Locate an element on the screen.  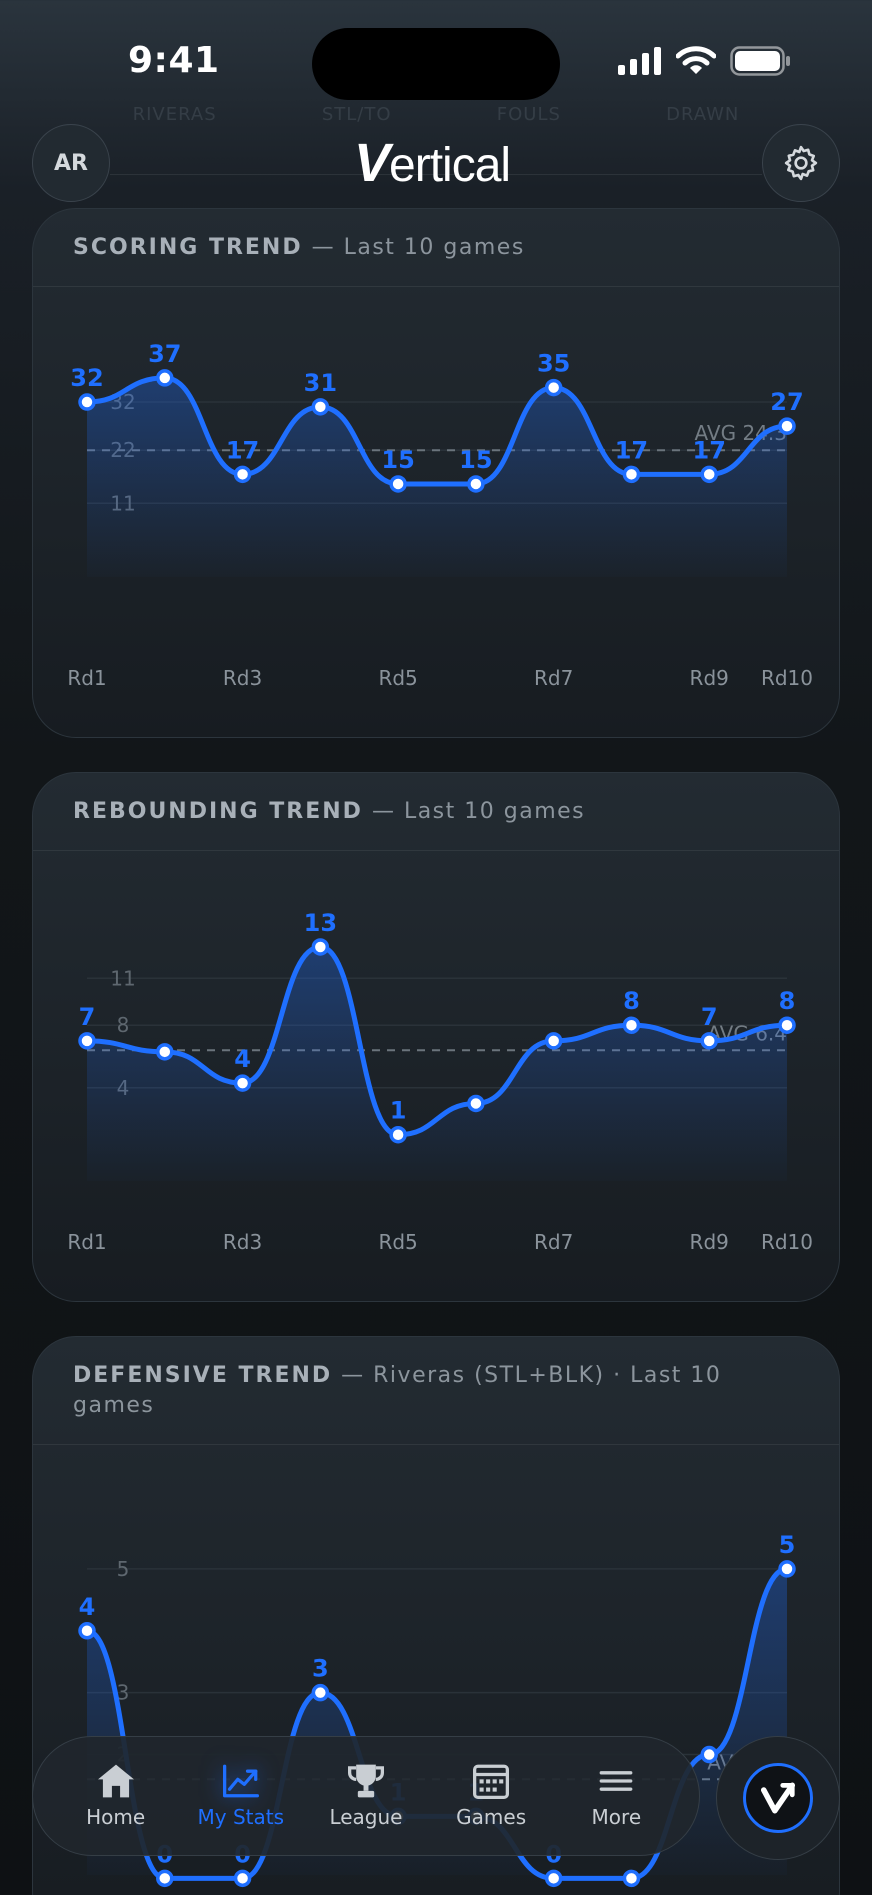
trophy-icon is located at coordinates (365, 1781).